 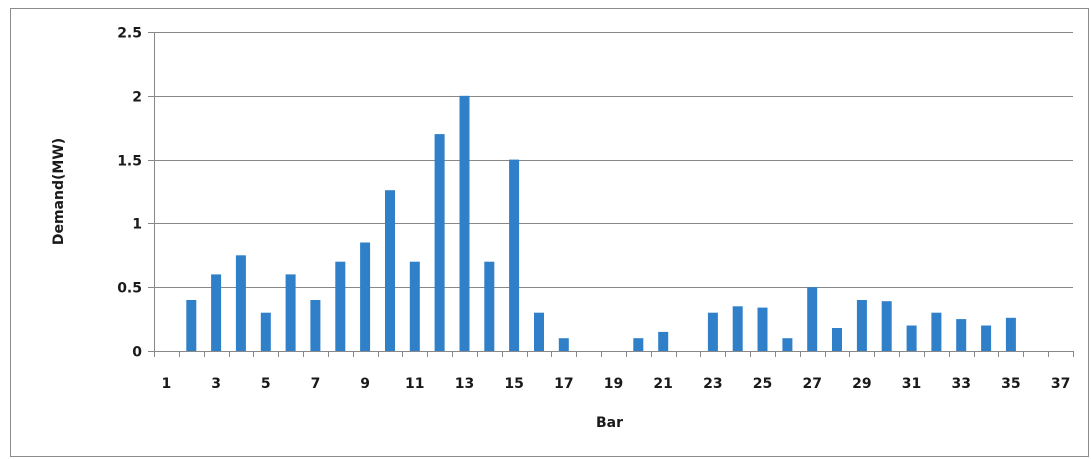 I want to click on x-tick-label: 13, so click(x=464, y=384).